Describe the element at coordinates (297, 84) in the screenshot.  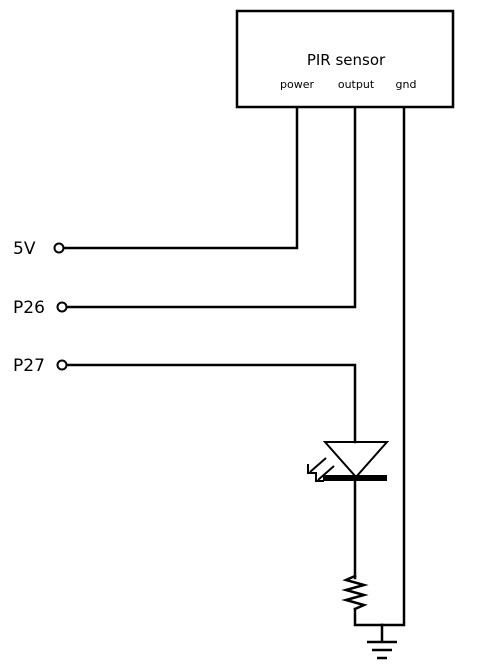
I see `pin-label-power: power` at that location.